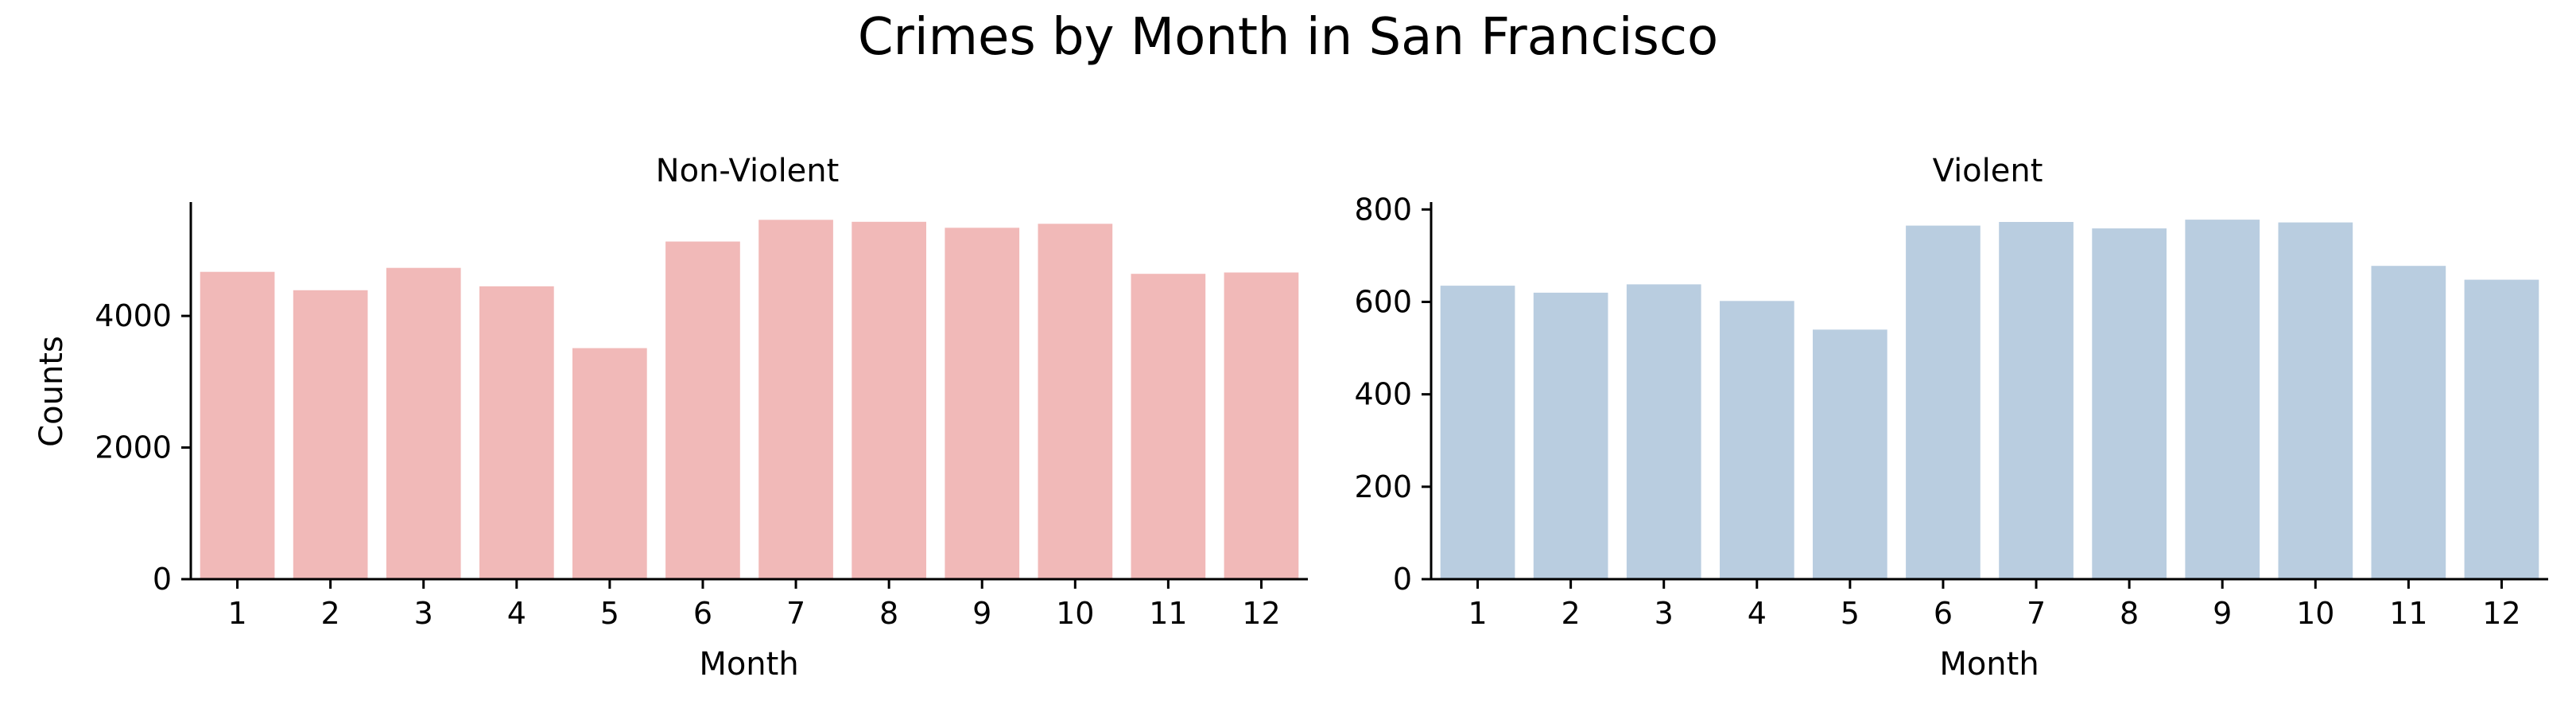  I want to click on y-tick-label-non-violent-4000: 4000, so click(133, 315).